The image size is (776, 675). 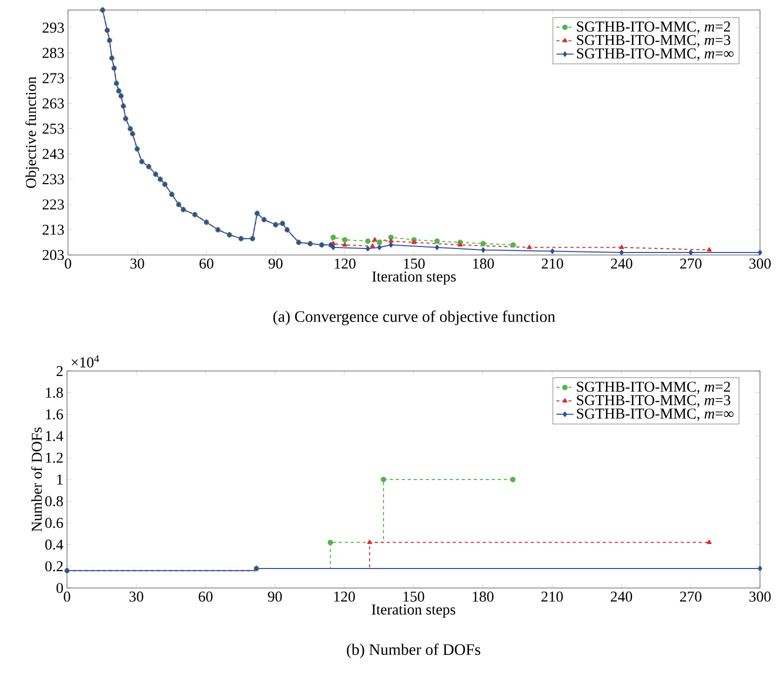 I want to click on y-tick-label: 0.2, so click(x=54, y=566).